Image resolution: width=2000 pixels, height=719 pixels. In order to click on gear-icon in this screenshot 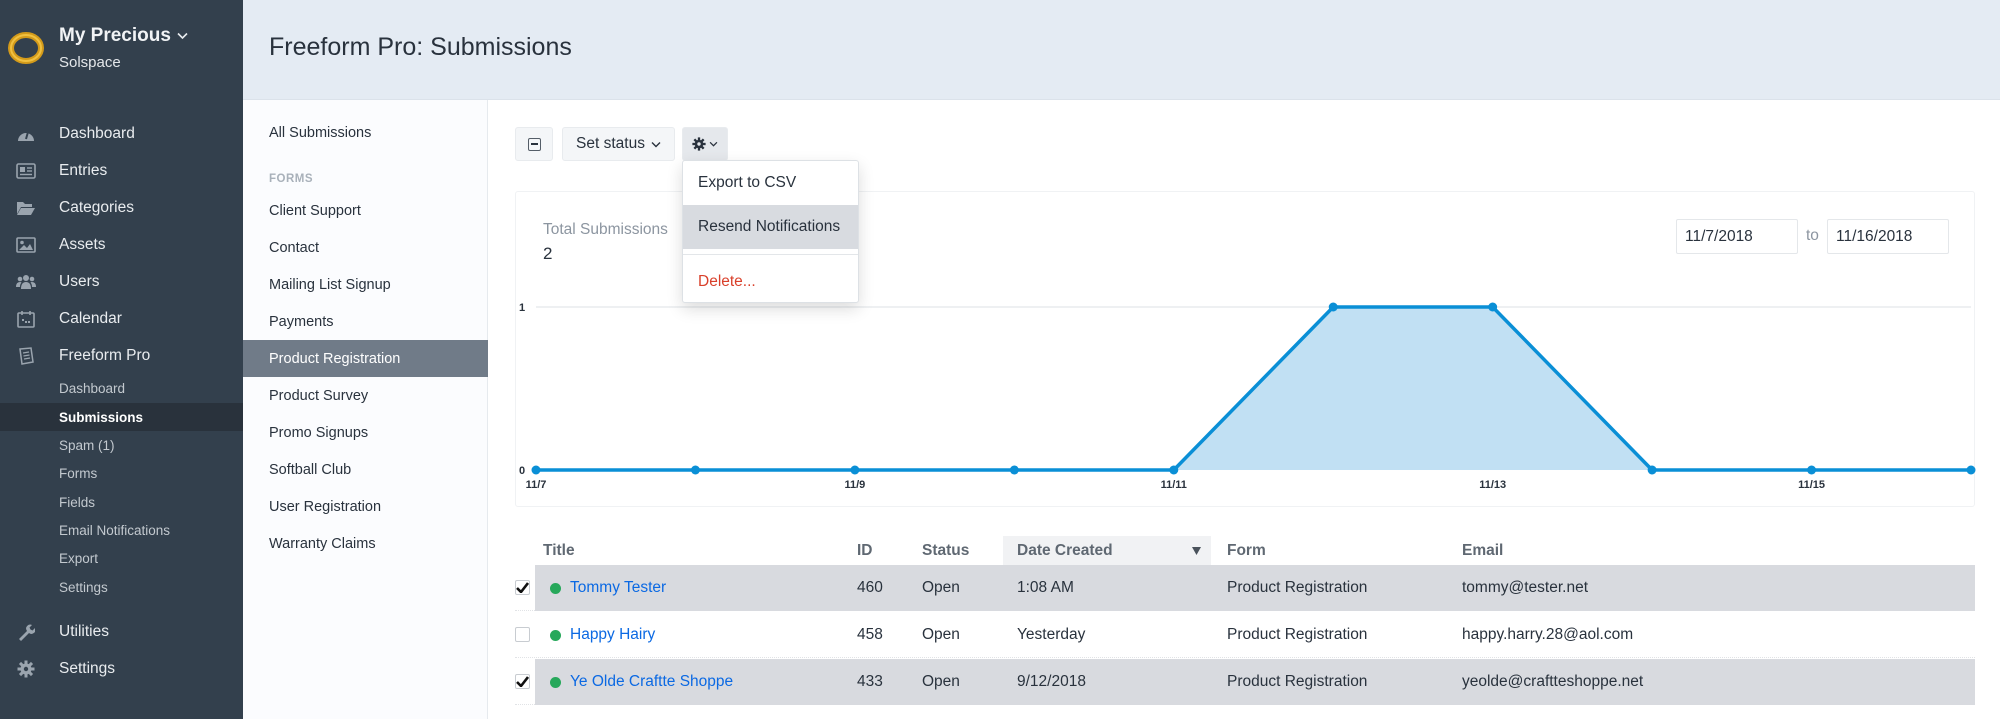, I will do `click(26, 669)`.